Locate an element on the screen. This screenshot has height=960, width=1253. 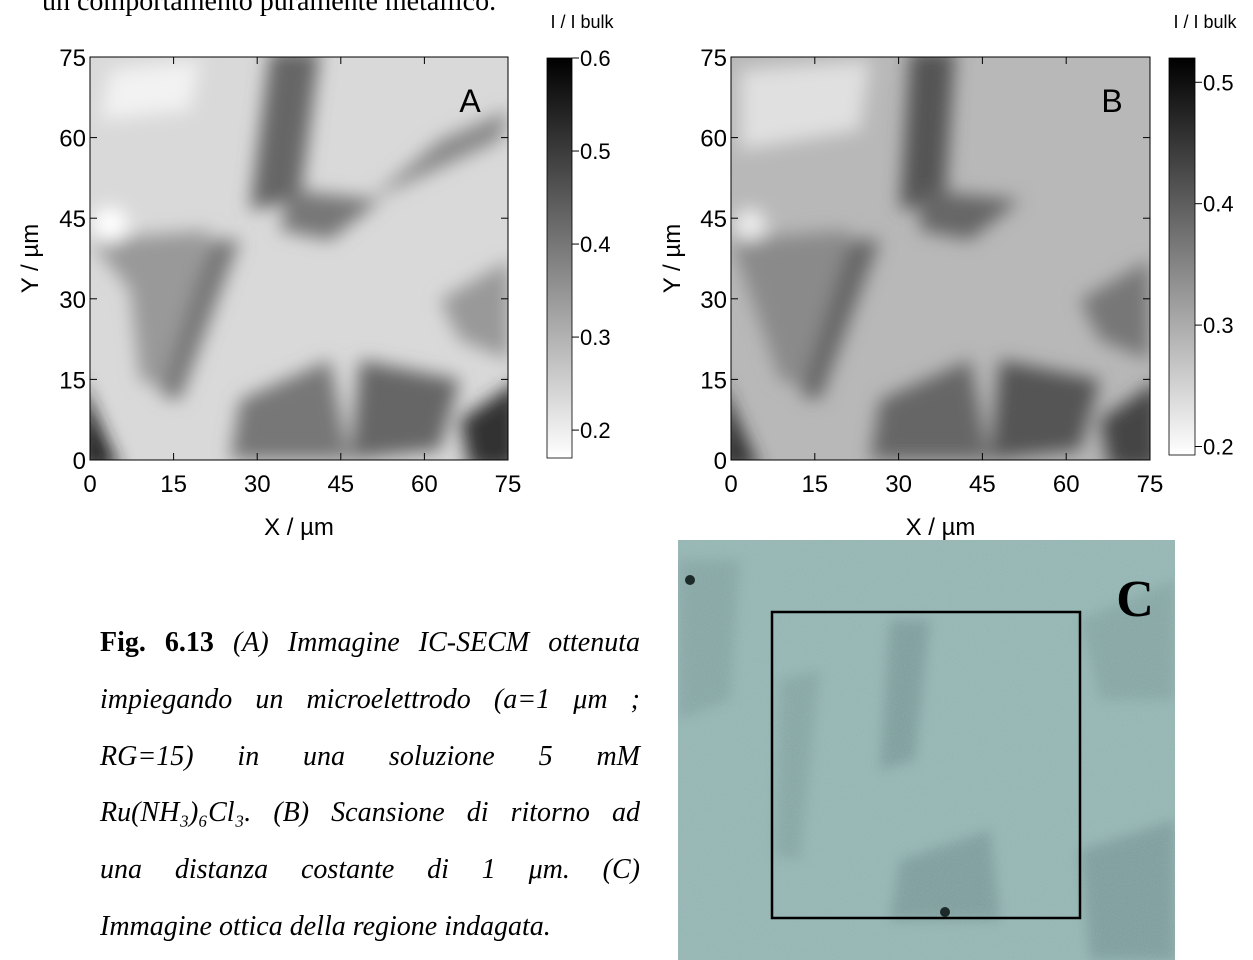
caption-line: una distanza costante di 1 μm. (C) is located at coordinates (370, 870).